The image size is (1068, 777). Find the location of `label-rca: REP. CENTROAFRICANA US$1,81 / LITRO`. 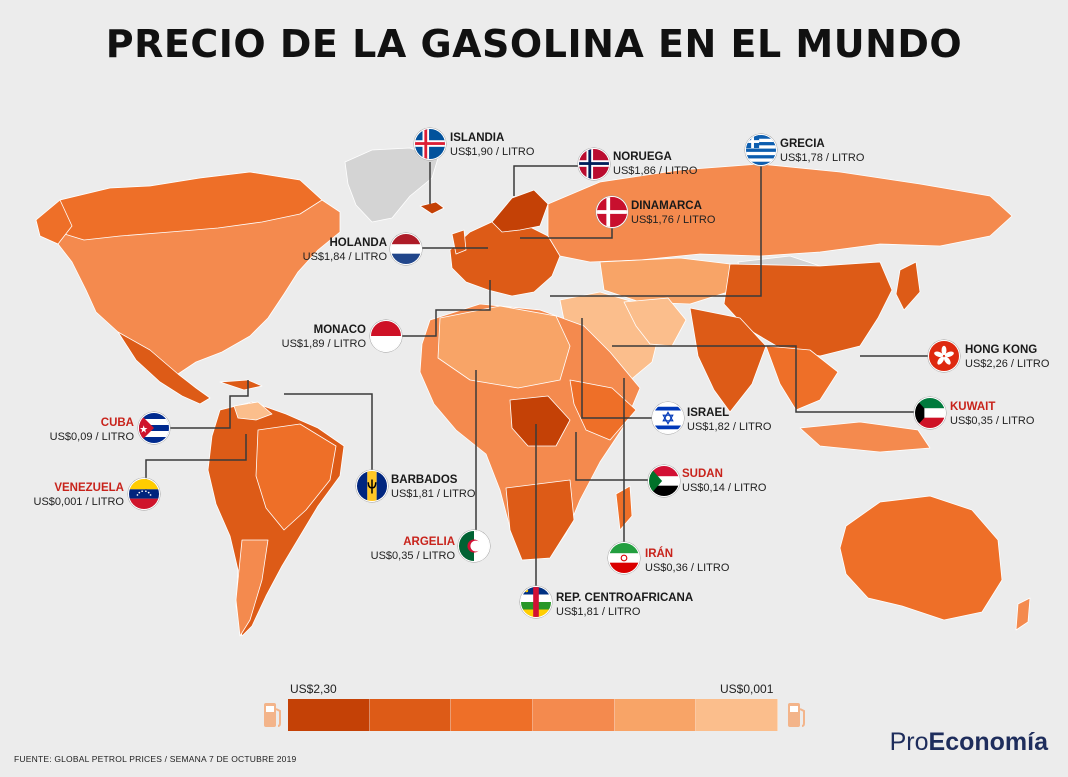

label-rca: REP. CENTROAFRICANA US$1,81 / LITRO is located at coordinates (625, 605).